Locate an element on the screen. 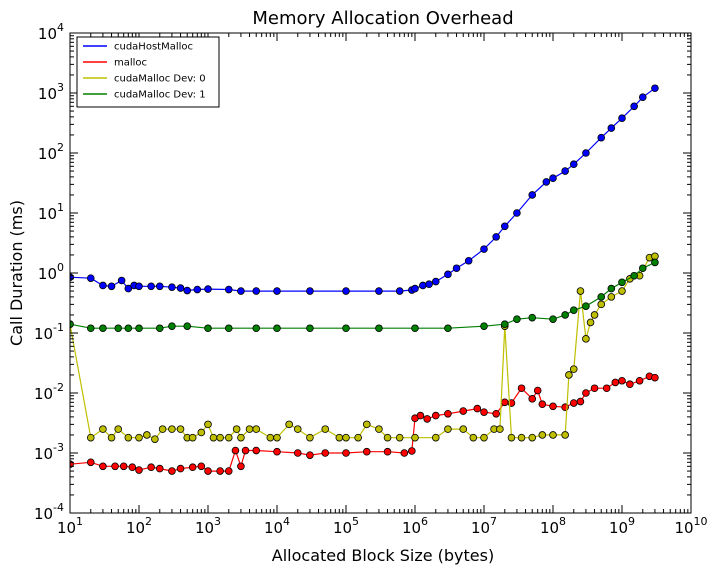  legend-label: malloc is located at coordinates (130, 63).